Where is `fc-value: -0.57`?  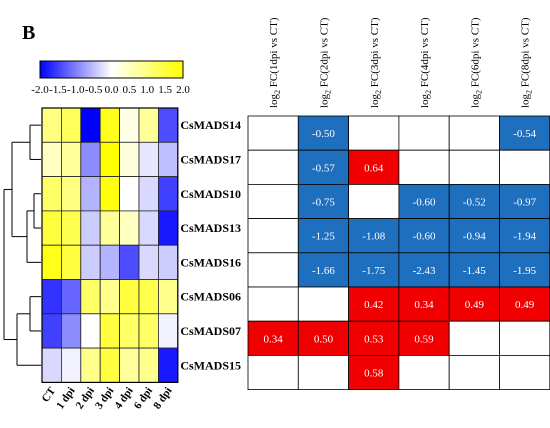 fc-value: -0.57 is located at coordinates (323, 168).